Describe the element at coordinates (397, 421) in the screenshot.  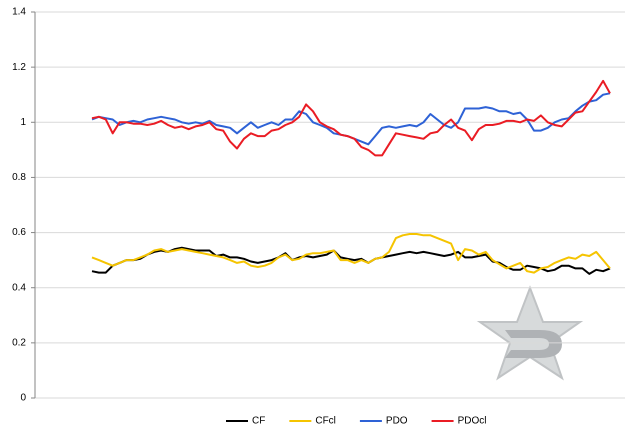
I see `legend-label: PDO` at that location.